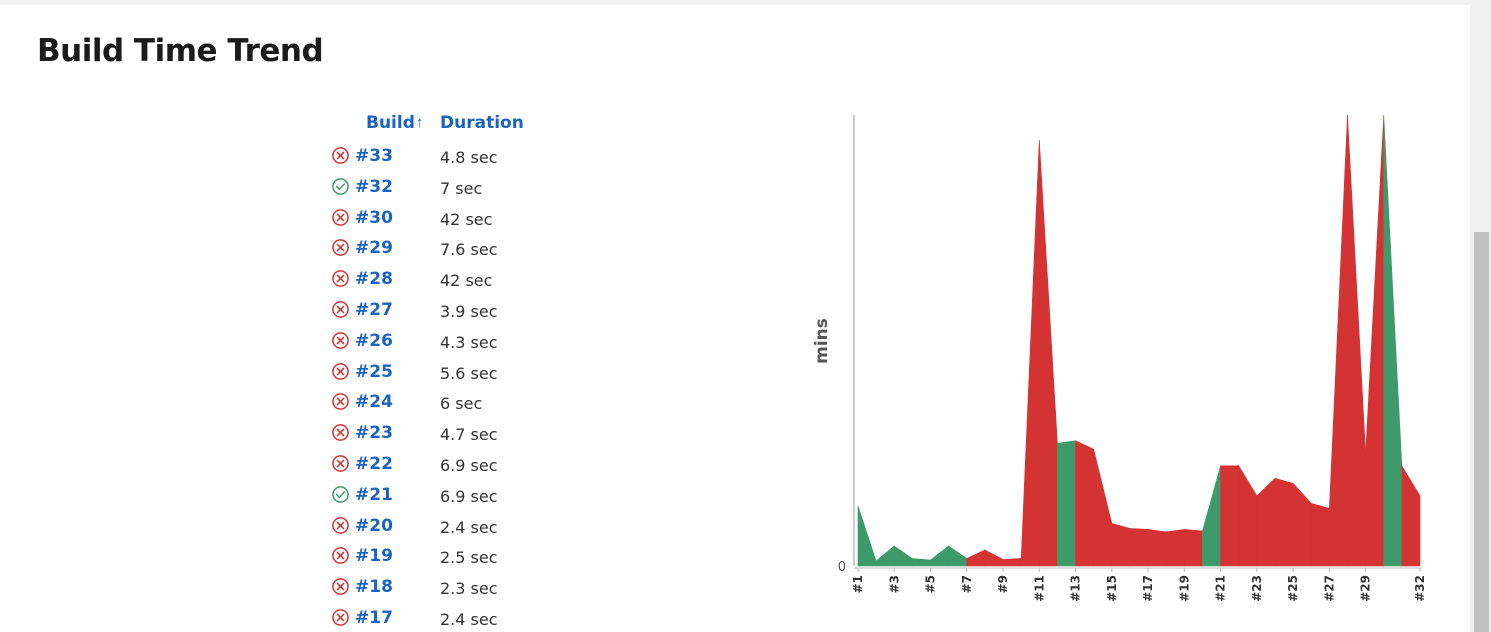 The width and height of the screenshot is (1491, 632). What do you see at coordinates (340, 494) in the screenshot?
I see `check-circle-icon` at bounding box center [340, 494].